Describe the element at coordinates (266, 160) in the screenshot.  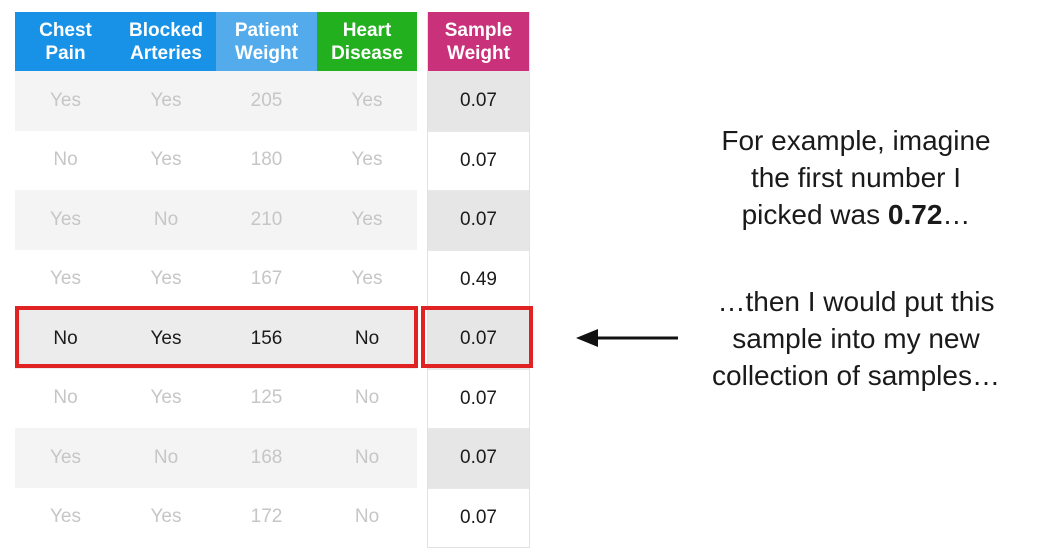
I see `table-cell: 180` at that location.